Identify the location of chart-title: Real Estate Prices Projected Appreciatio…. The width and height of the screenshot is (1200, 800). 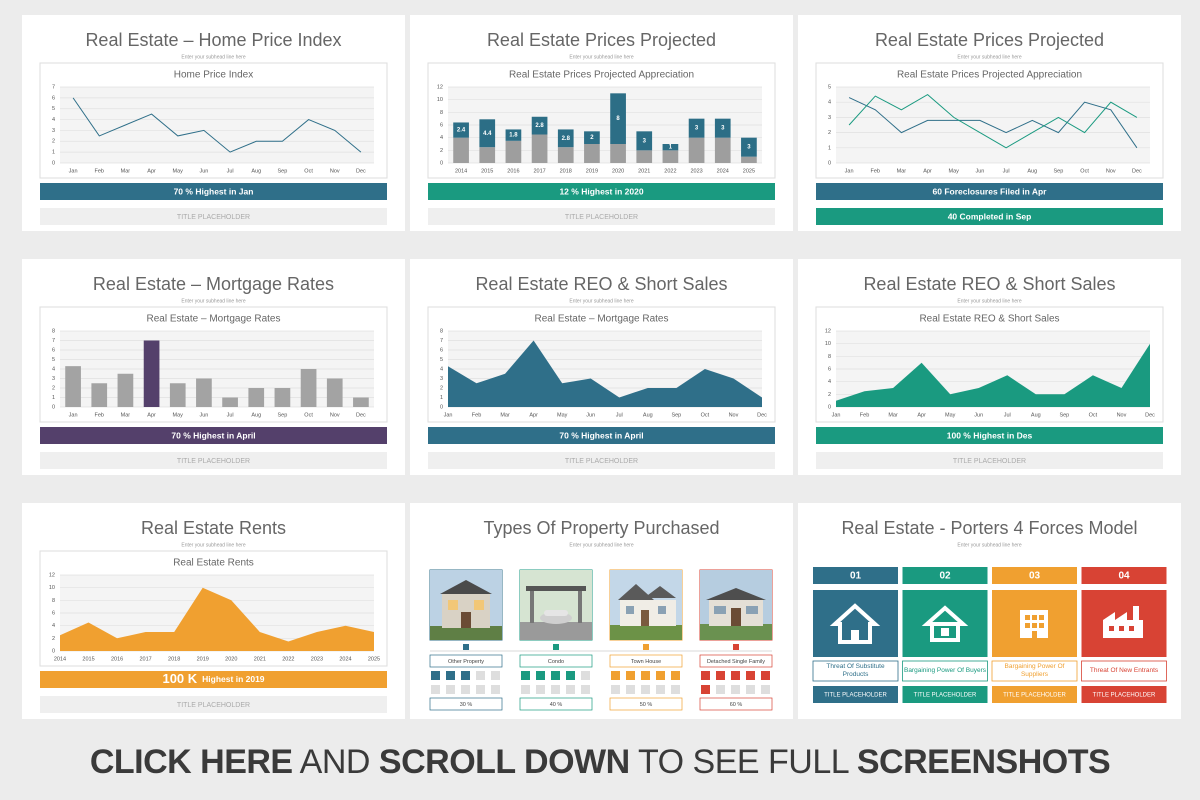
(601, 75).